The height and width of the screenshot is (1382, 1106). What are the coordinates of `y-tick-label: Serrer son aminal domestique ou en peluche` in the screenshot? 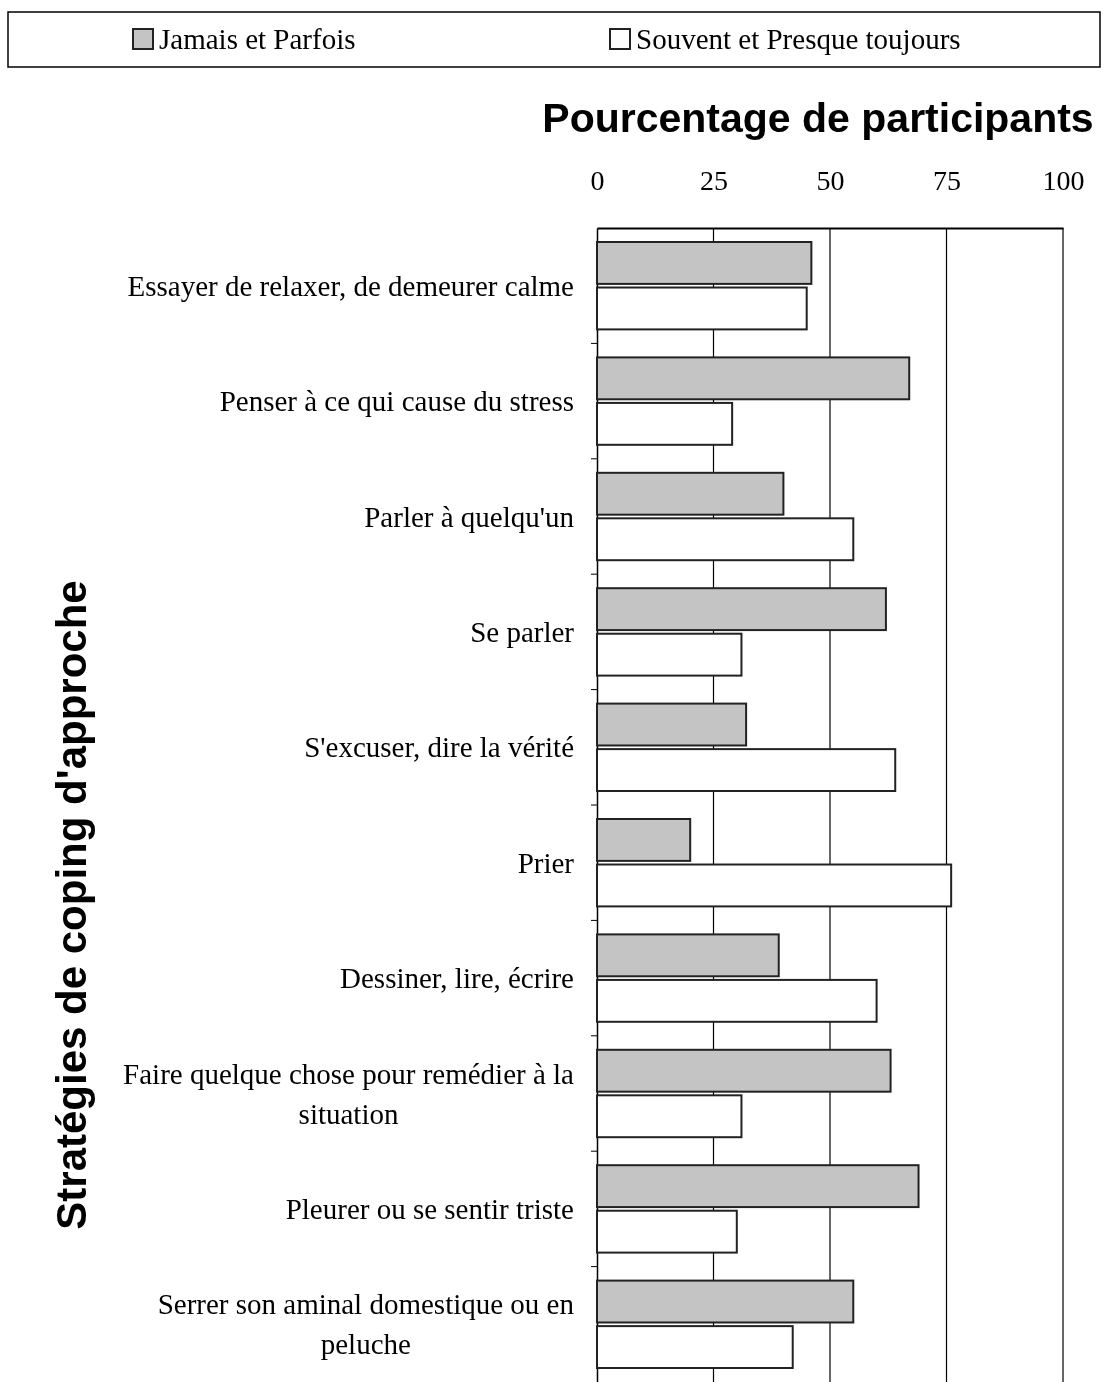 It's located at (366, 1324).